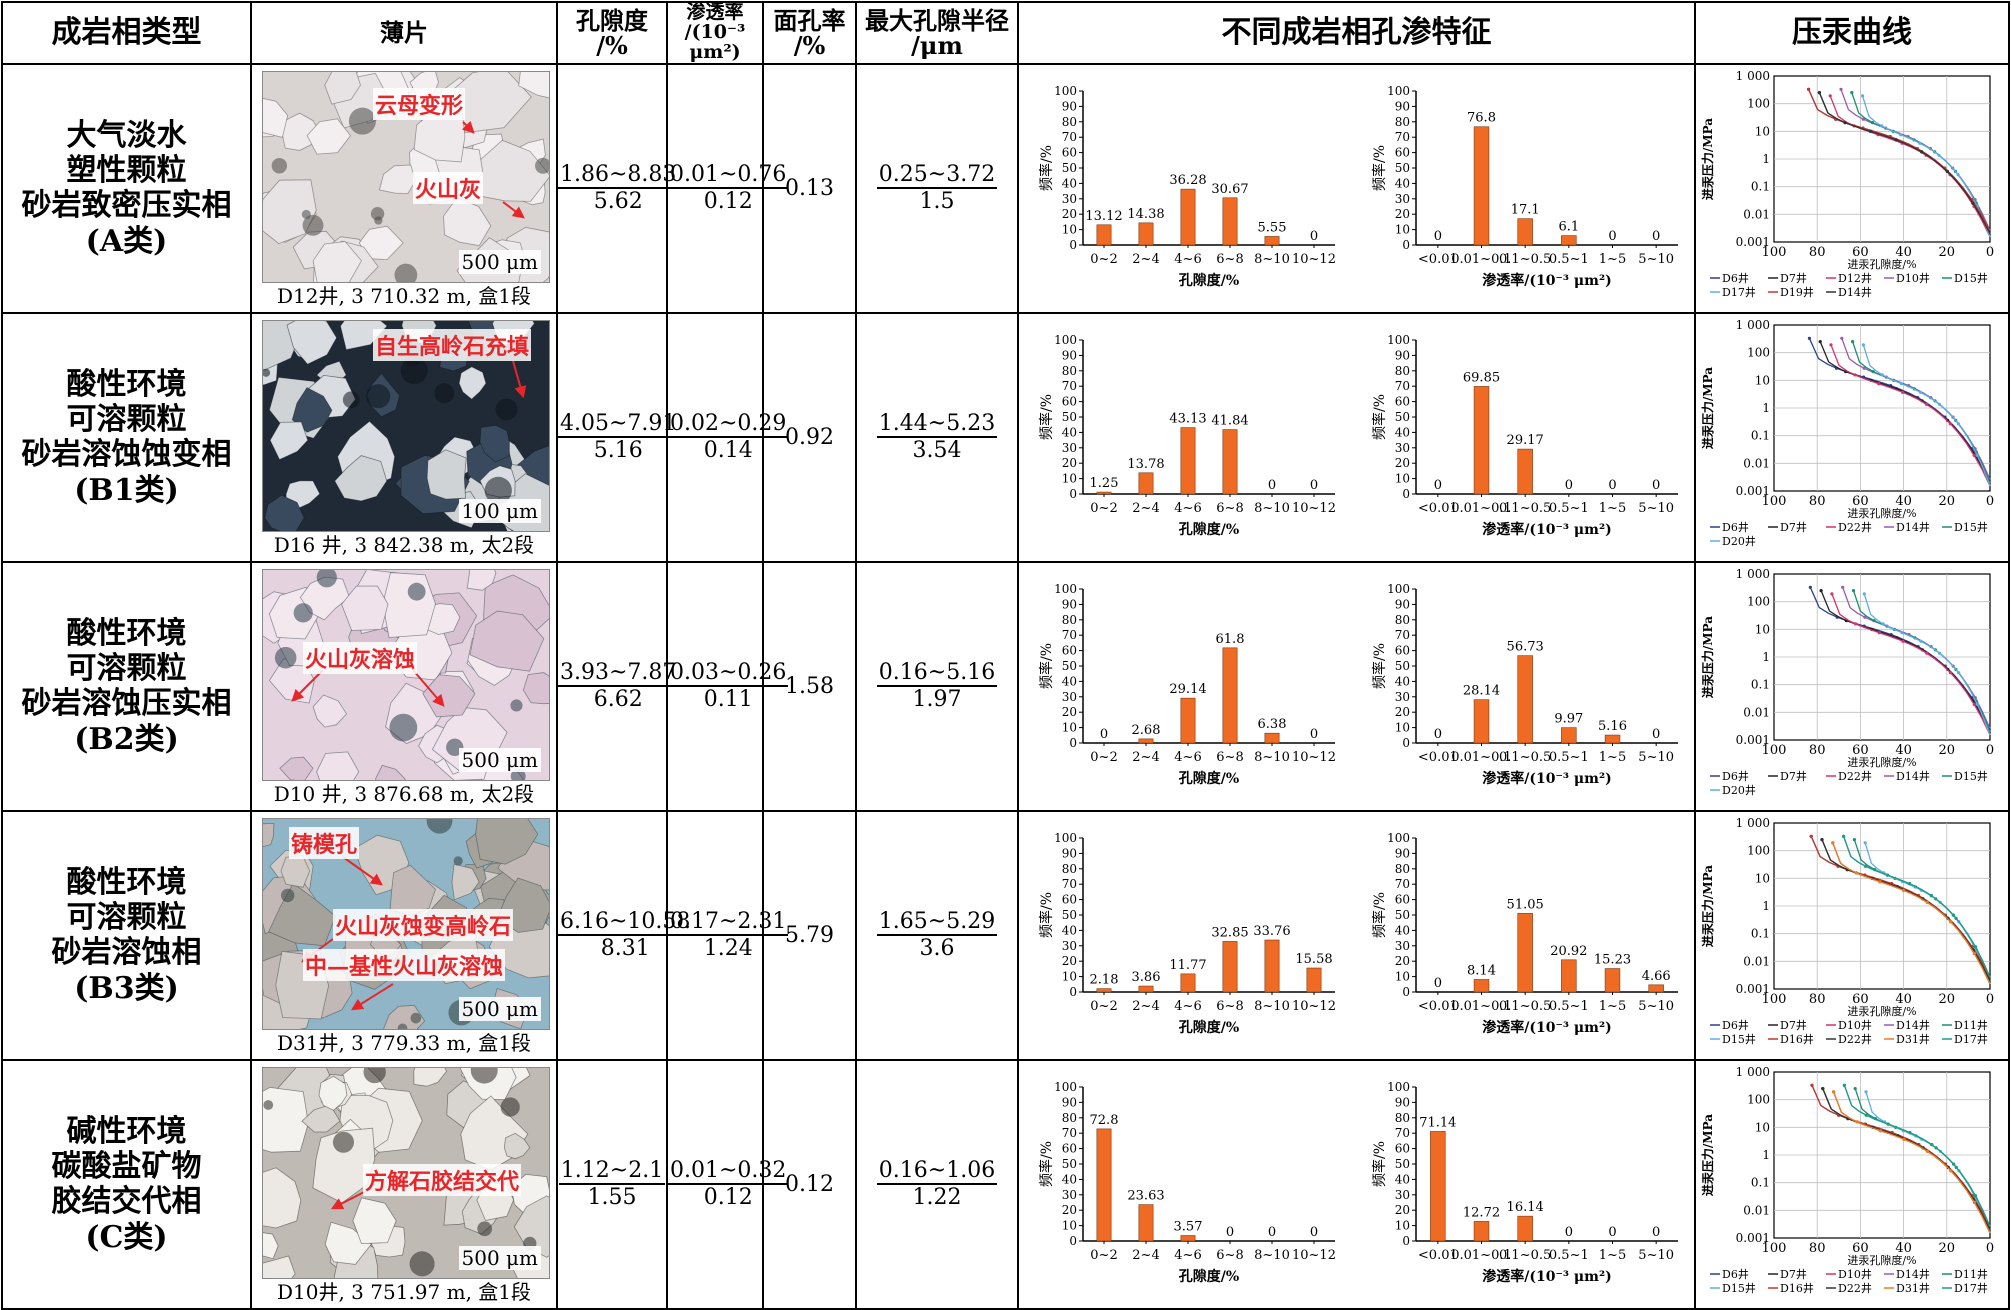  I want to click on porosity-cell-range: 1.86~8.83, so click(618, 176).